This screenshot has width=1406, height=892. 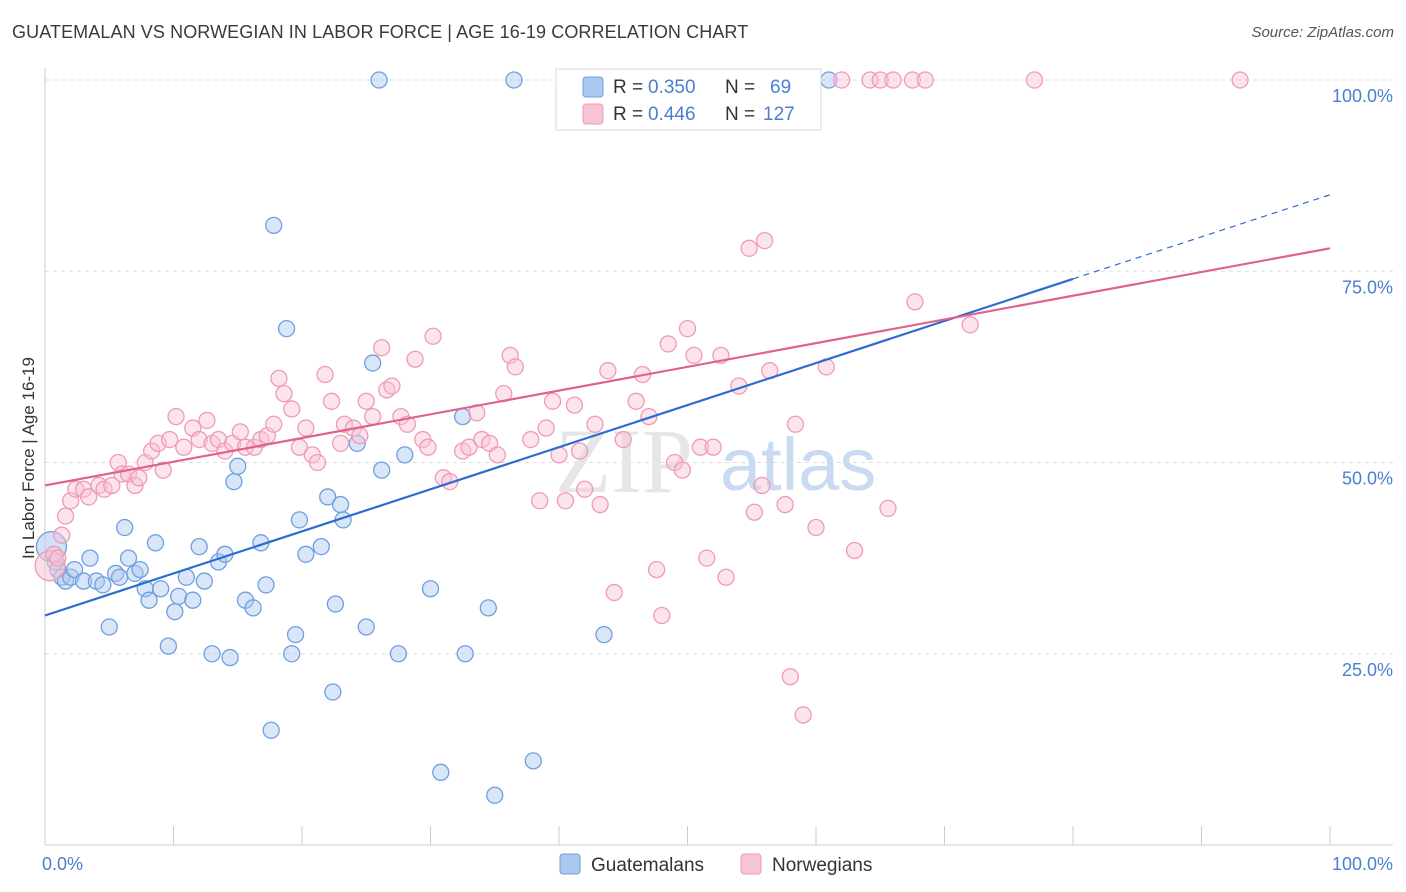 I want to click on norwegian-n-value: 127, so click(x=779, y=114).